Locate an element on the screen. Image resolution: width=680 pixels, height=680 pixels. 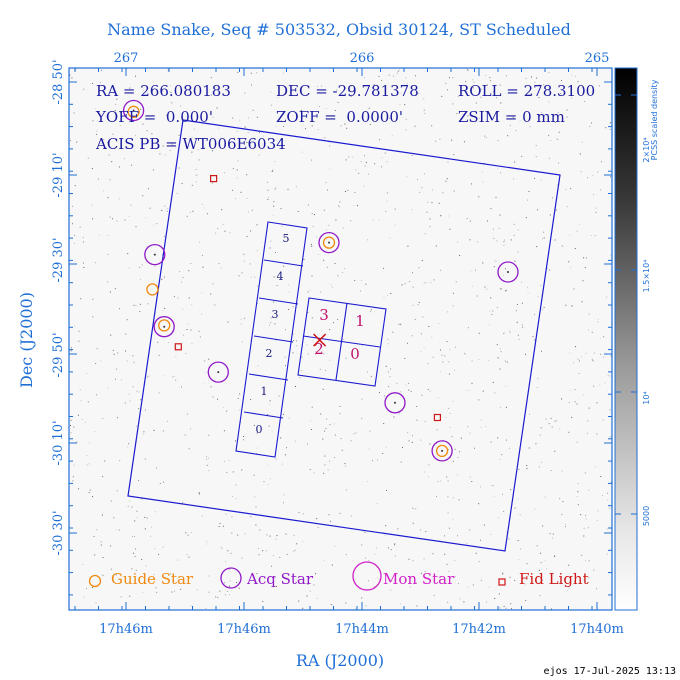
bottom-tick-2: 17h44m is located at coordinates (362, 629).